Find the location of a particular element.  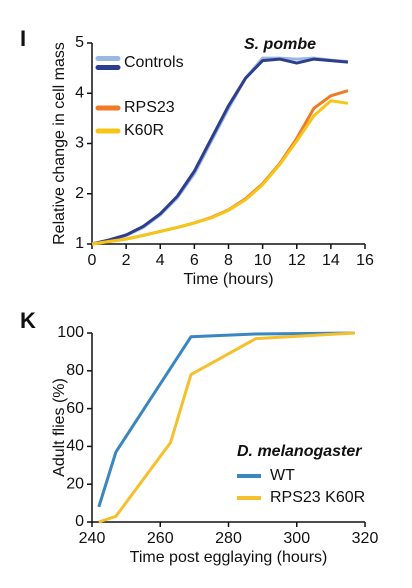

x-axis-label: Time (hours) is located at coordinates (228, 279).